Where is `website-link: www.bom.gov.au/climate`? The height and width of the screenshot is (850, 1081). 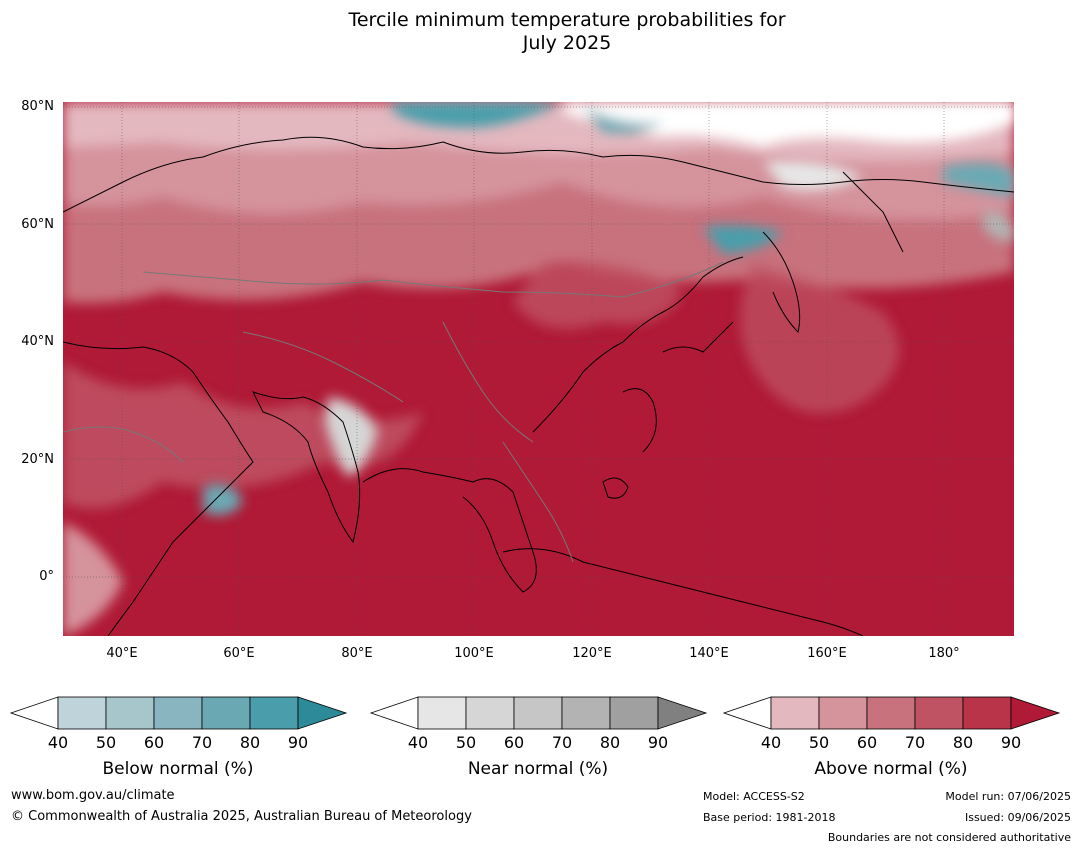
website-link: www.bom.gov.au/climate is located at coordinates (93, 795).